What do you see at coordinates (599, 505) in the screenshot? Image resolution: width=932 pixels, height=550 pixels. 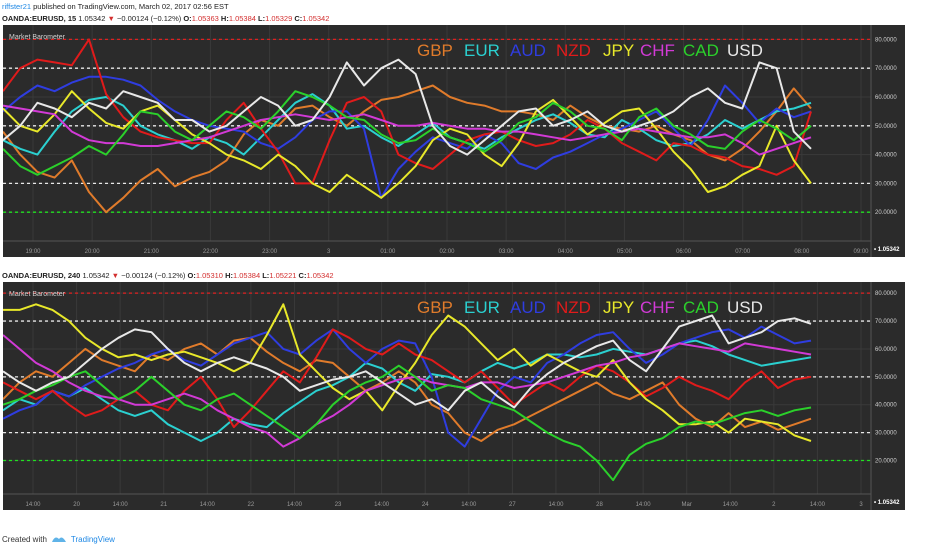 I see `x-tick-label: 28` at bounding box center [599, 505].